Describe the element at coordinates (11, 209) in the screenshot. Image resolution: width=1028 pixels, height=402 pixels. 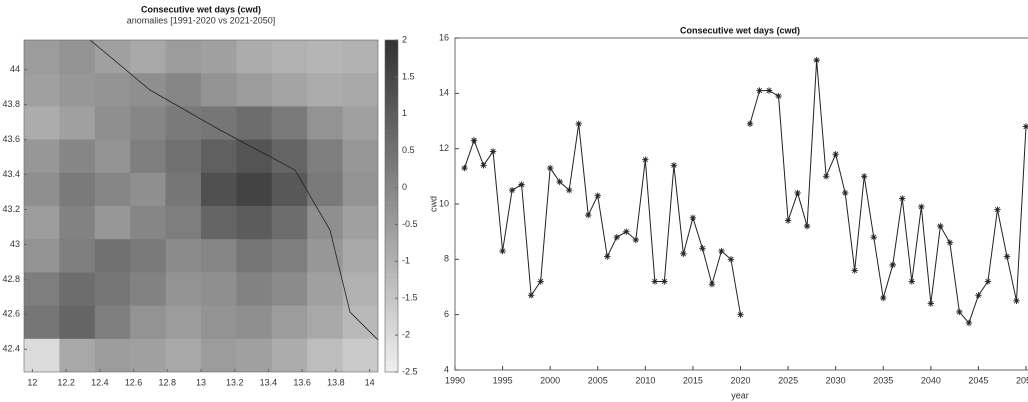
I see `y-tick-label: 43.2` at that location.